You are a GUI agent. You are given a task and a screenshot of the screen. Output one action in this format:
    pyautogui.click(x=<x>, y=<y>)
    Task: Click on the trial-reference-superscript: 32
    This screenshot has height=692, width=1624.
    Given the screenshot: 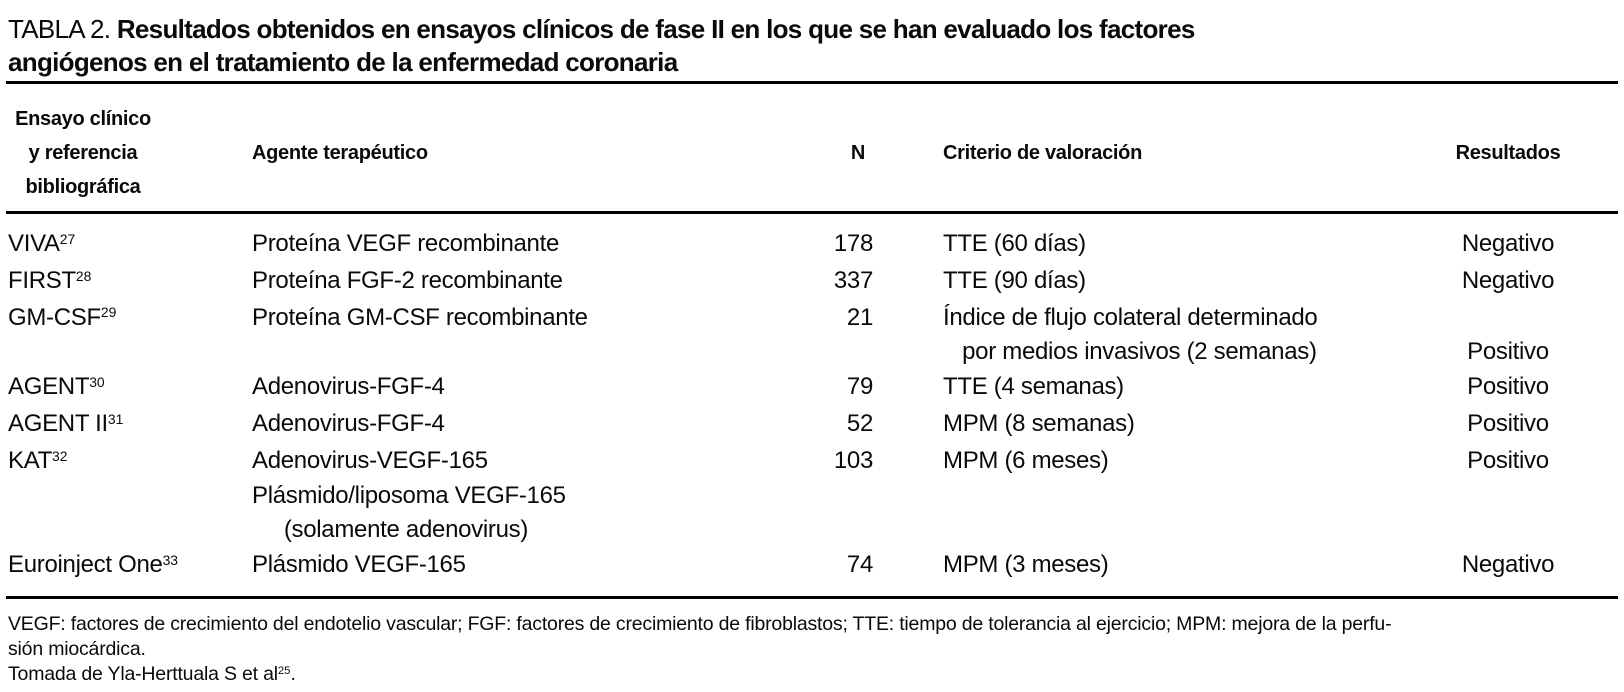 What is the action you would take?
    pyautogui.click(x=60, y=455)
    